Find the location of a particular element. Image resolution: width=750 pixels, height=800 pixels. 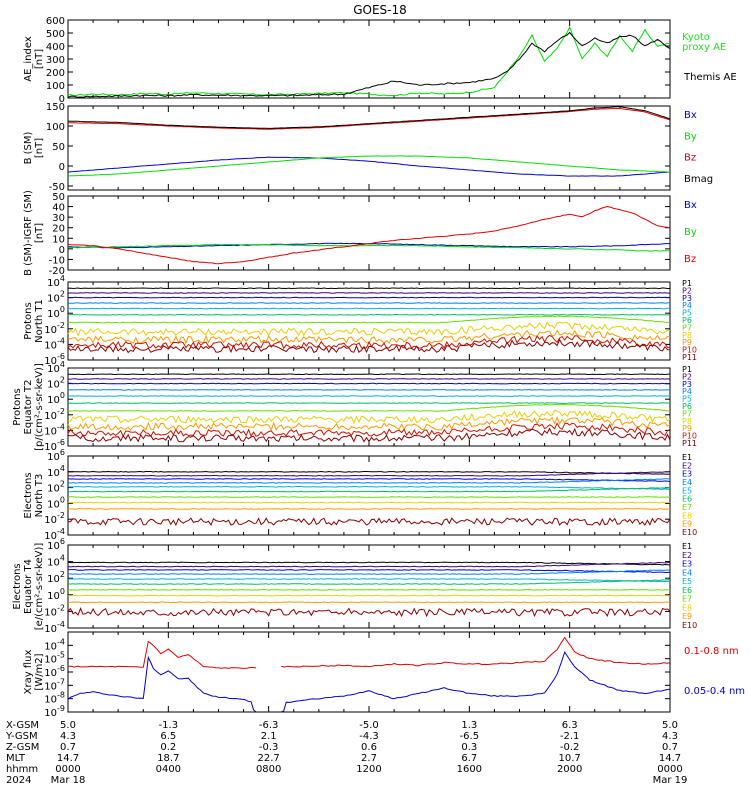

footer-row-label: MLT is located at coordinates (16, 758).